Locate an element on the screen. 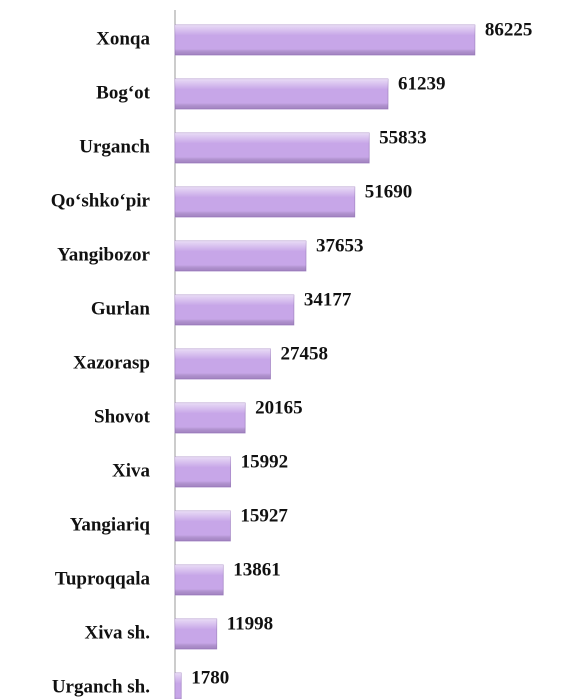  value-label: 13861 is located at coordinates (257, 569).